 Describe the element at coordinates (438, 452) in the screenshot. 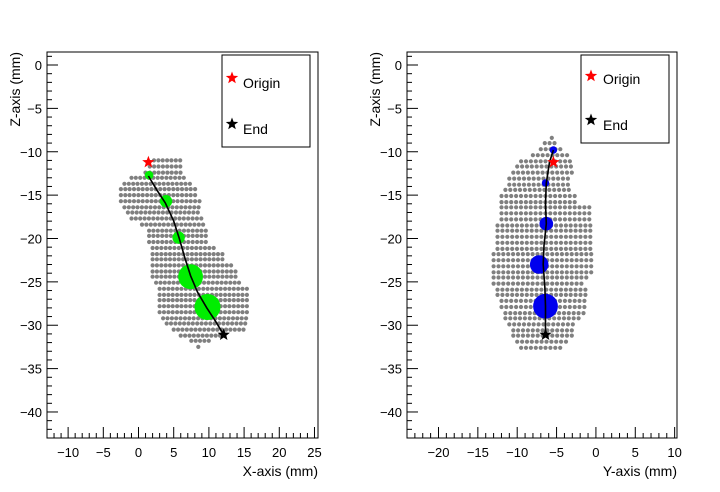

I see `yz-x-tick-label: −20` at that location.